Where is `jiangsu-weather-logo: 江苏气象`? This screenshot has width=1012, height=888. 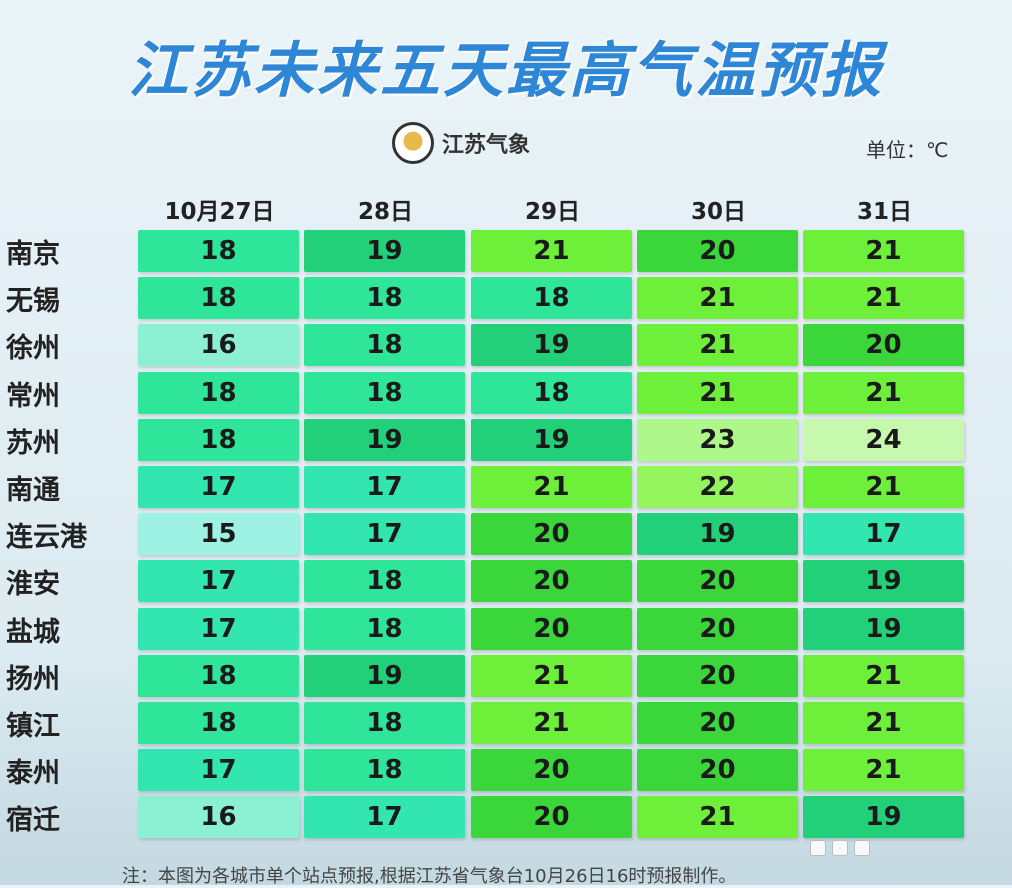
jiangsu-weather-logo: 江苏气象 is located at coordinates (461, 143).